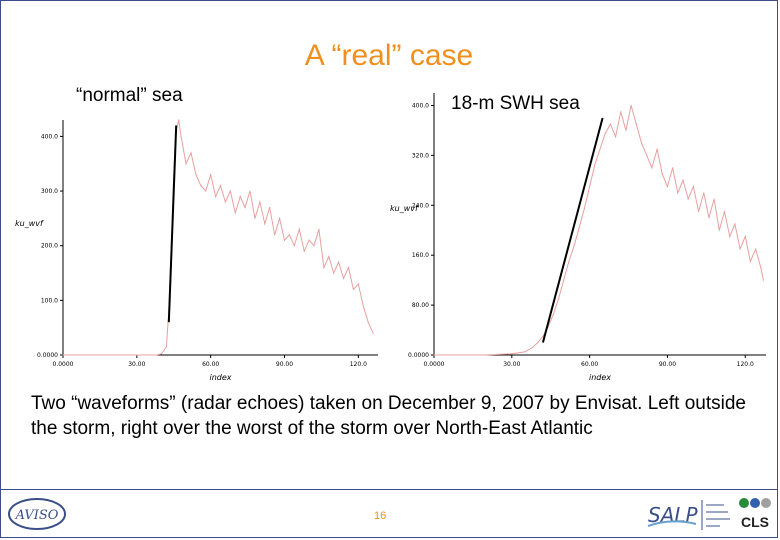 The height and width of the screenshot is (540, 780). Describe the element at coordinates (420, 205) in the screenshot. I see `right-y-tick-label: 240.0` at that location.